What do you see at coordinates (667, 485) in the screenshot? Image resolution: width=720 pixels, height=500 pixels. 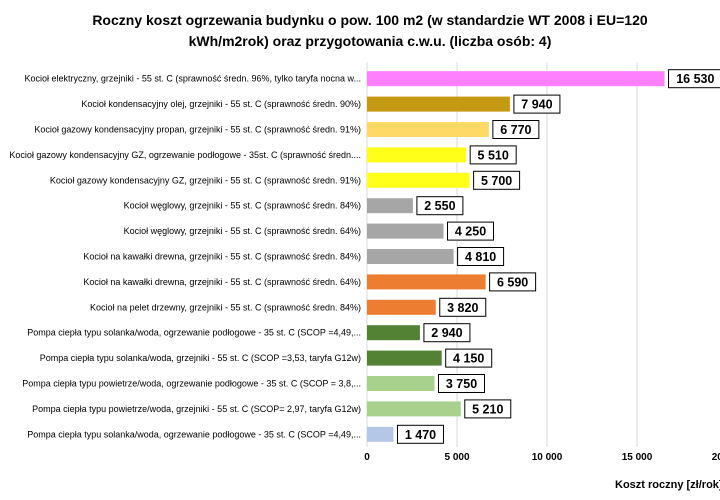 I see `x-axis-title: Koszt roczny [zł/rok]` at bounding box center [667, 485].